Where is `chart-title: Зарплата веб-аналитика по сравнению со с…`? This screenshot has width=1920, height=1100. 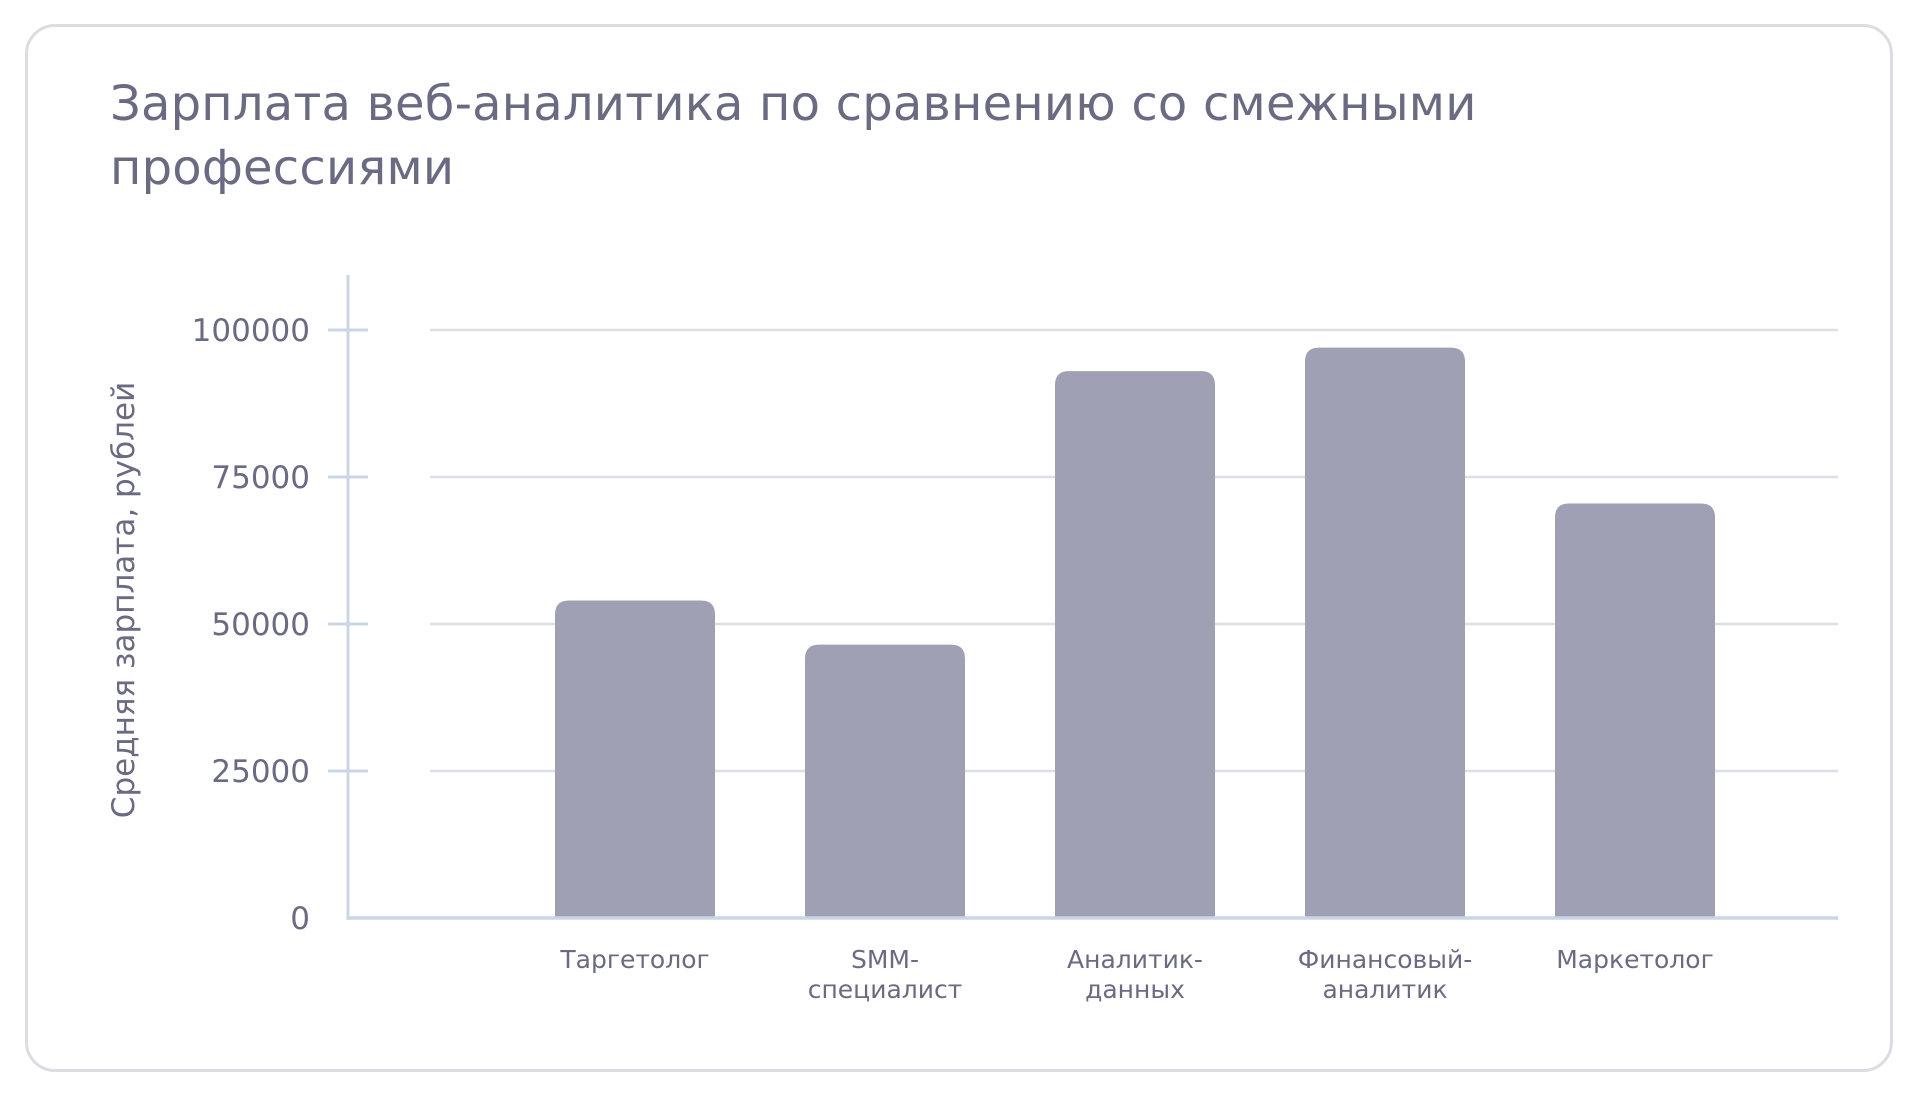 chart-title: Зарплата веб-аналитика по сравнению со с… is located at coordinates (793, 136).